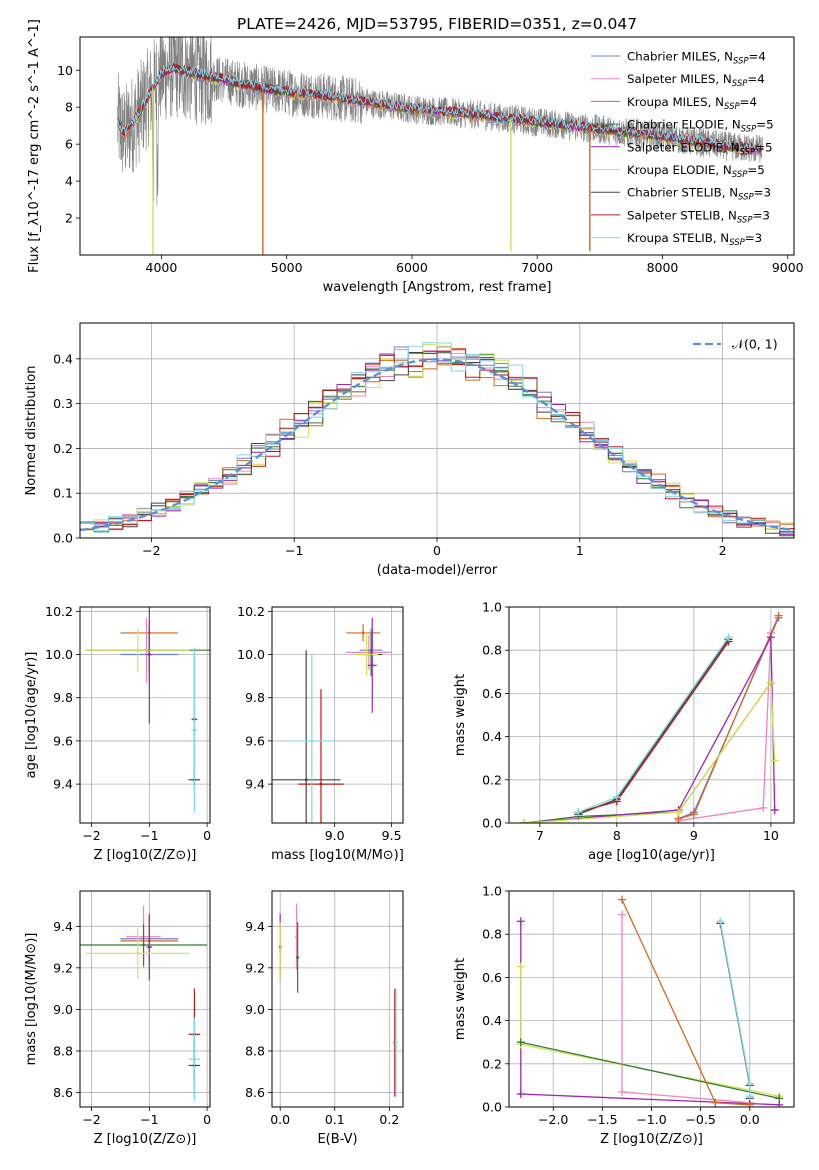 This screenshot has height=1170, width=819. Describe the element at coordinates (335, 1119) in the screenshot. I see `x-tick-label: 0.1` at that location.